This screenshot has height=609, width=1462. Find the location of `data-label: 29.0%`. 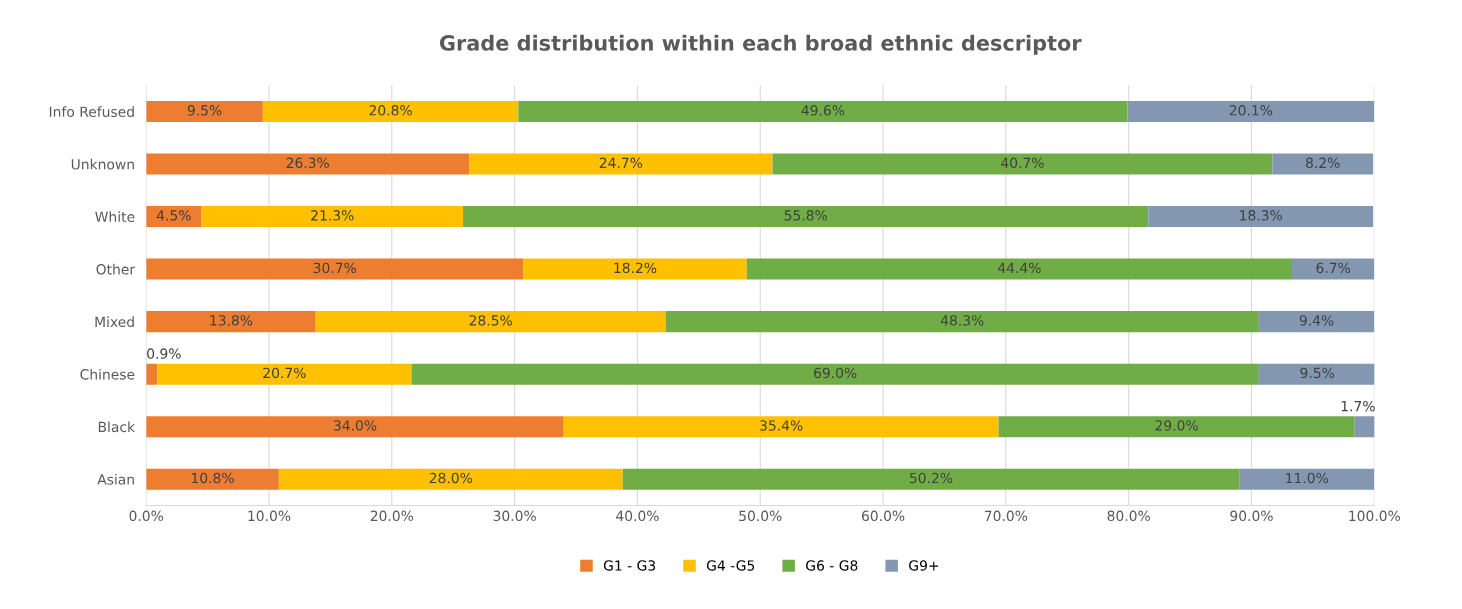

data-label: 29.0% is located at coordinates (1176, 425).